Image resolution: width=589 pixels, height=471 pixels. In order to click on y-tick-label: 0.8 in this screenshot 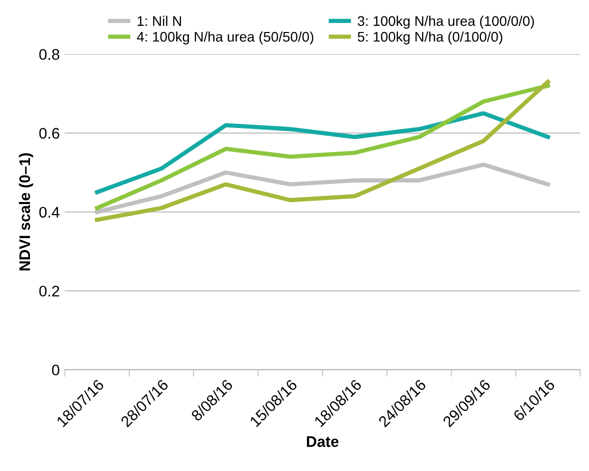, I will do `click(49, 54)`.